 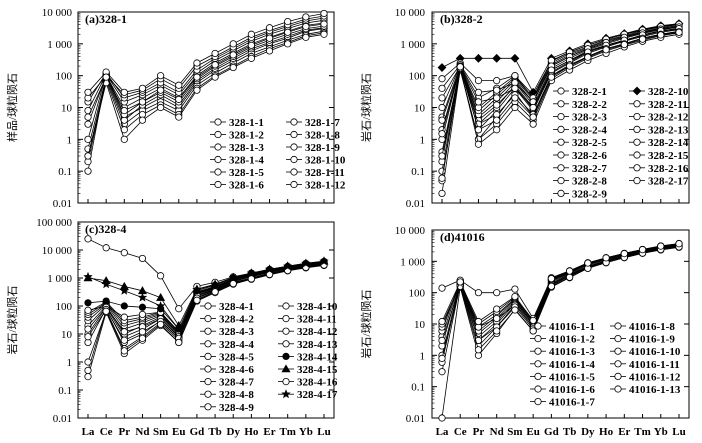 What do you see at coordinates (668, 105) in the screenshot?
I see `legend-label: 328-2-11` at bounding box center [668, 105].